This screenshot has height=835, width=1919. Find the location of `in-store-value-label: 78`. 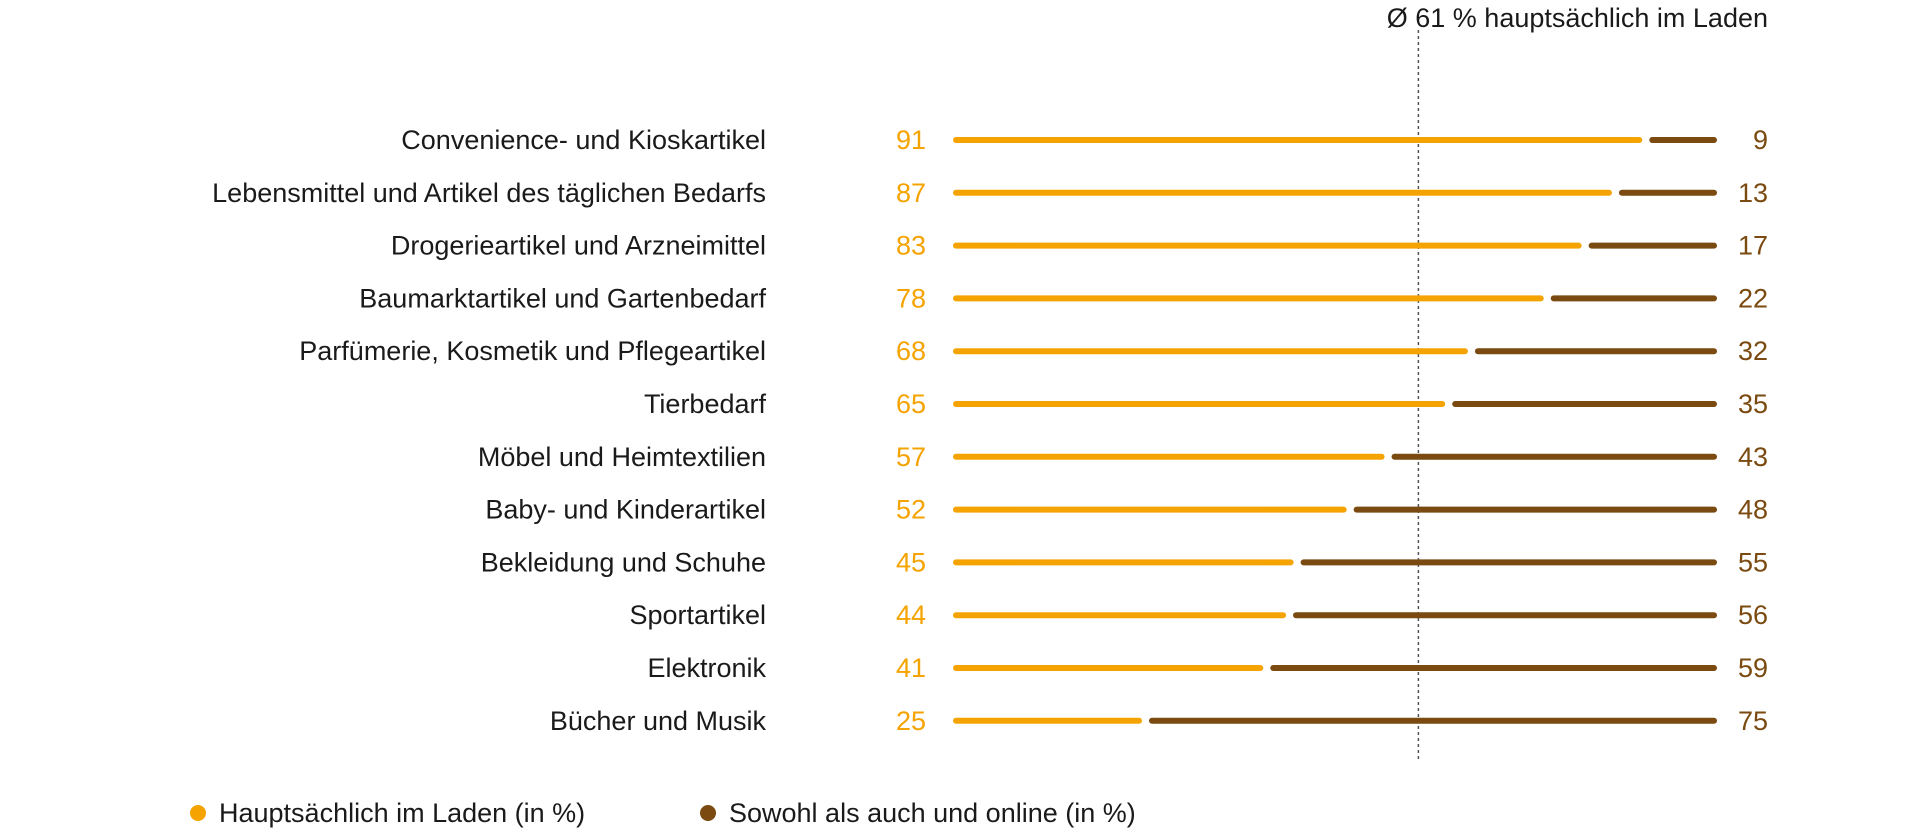

in-store-value-label: 78 is located at coordinates (911, 298).